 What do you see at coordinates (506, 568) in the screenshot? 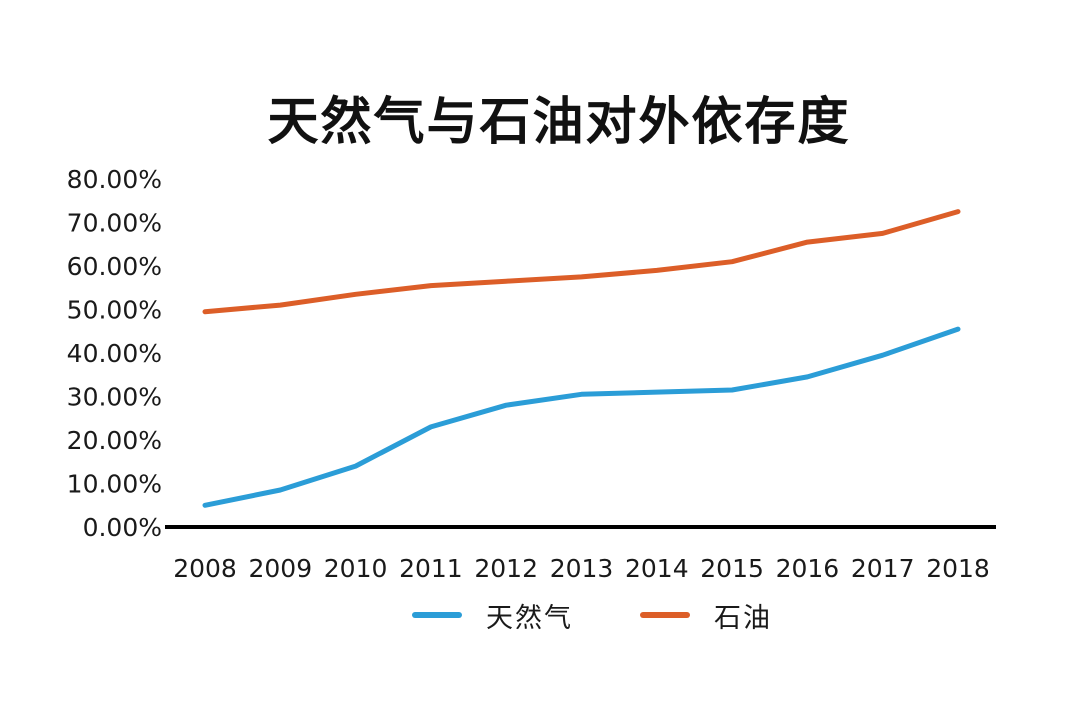
I see `x-tick-label: 2012` at bounding box center [506, 568].